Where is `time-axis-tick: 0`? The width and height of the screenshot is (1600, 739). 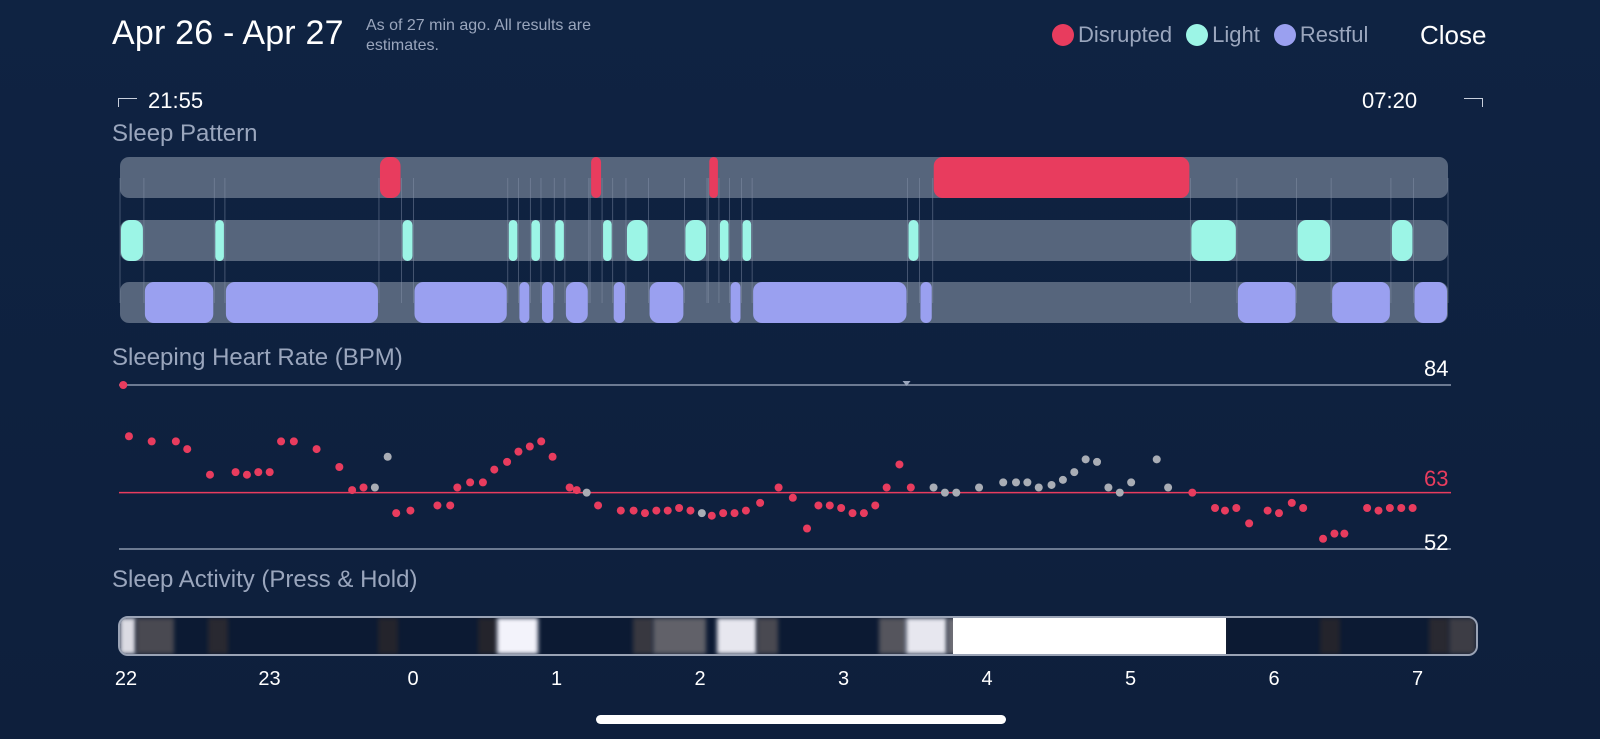
time-axis-tick: 0 is located at coordinates (413, 679).